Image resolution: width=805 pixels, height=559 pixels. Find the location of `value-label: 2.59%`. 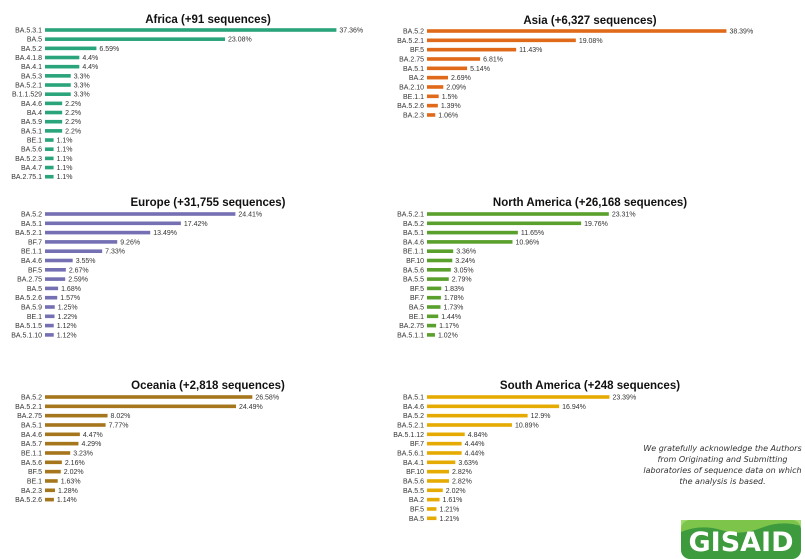

value-label: 2.59% is located at coordinates (78, 280).